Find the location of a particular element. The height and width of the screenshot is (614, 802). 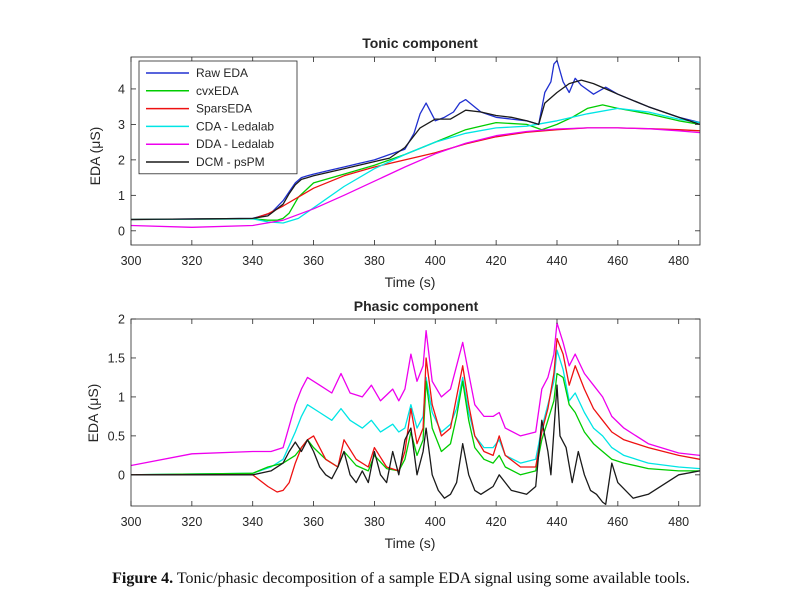

tonic-y-axis-label: EDA (μS) is located at coordinates (95, 156).